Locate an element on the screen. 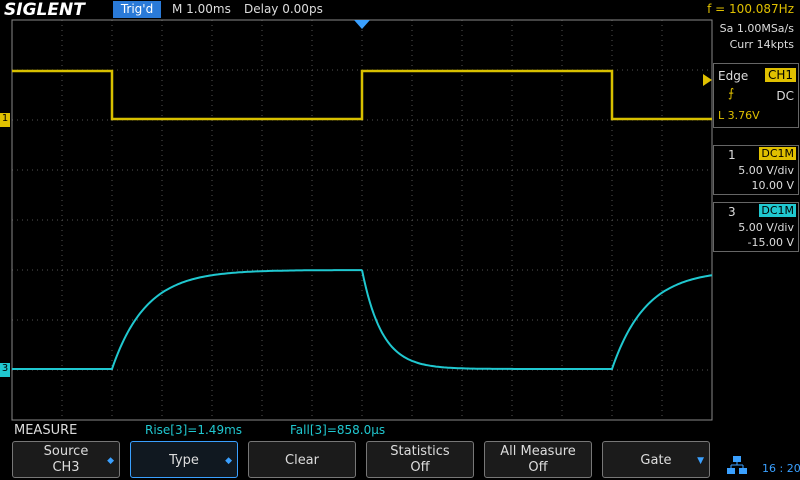 The height and width of the screenshot is (480, 800). ch1-trace is located at coordinates (362, 95).